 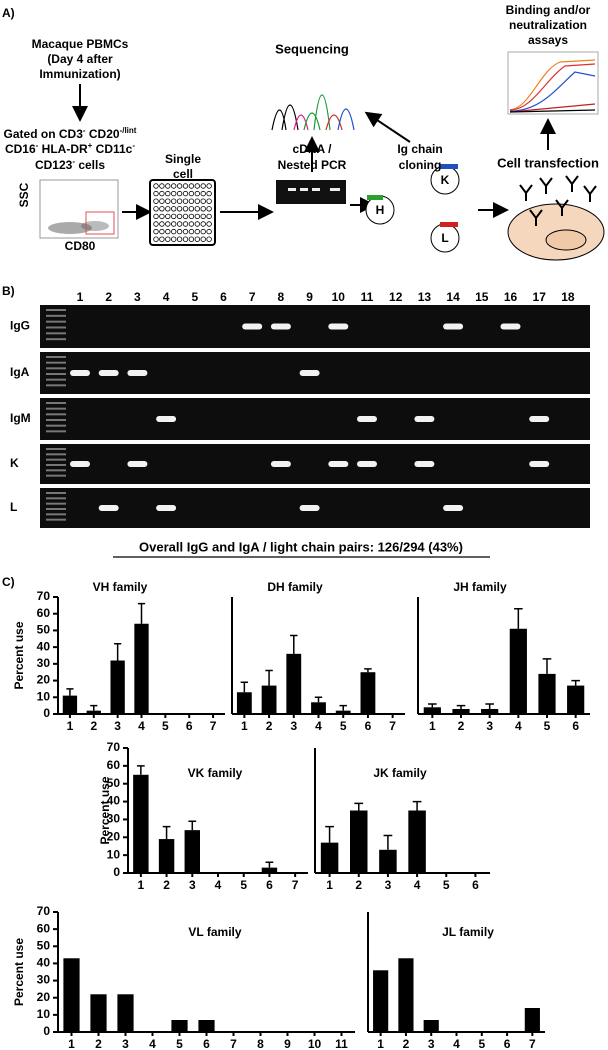 I want to click on pcr-bands, so click(x=314, y=189).